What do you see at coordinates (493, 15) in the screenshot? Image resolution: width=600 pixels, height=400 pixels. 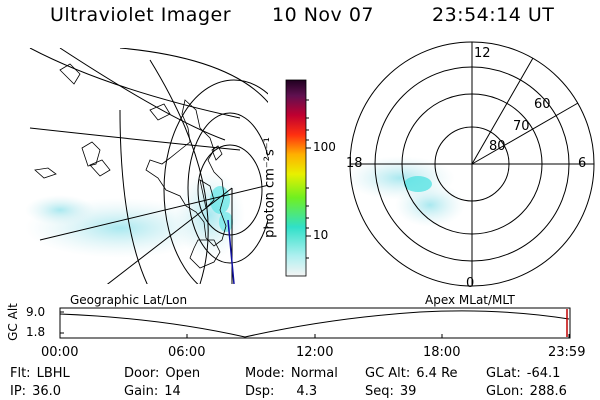 I see `observation-time: 23:54:14 UT` at bounding box center [493, 15].